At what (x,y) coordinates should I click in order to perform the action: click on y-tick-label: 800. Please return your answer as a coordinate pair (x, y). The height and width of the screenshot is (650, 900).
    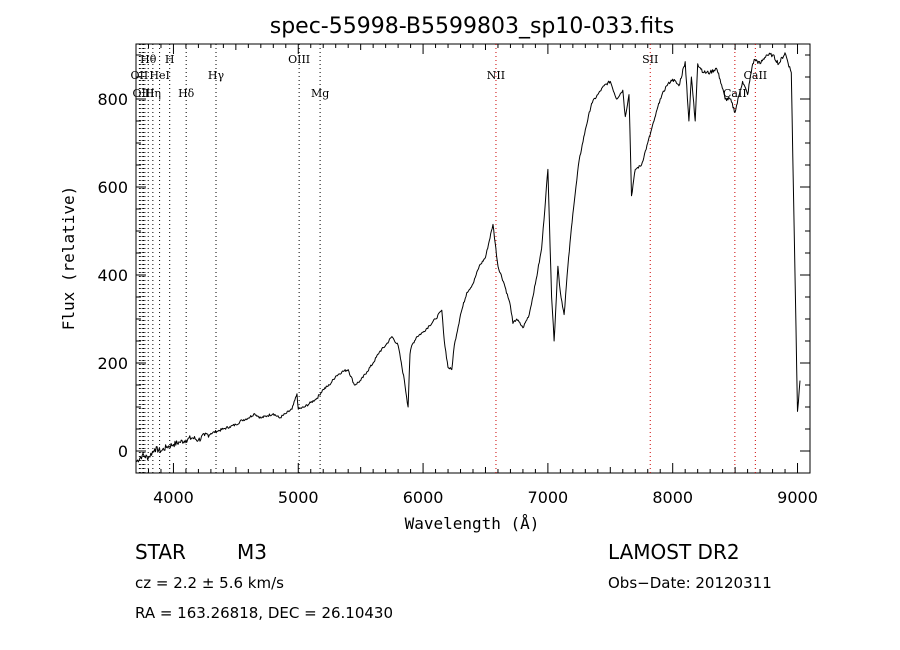
    Looking at the image, I should click on (112, 99).